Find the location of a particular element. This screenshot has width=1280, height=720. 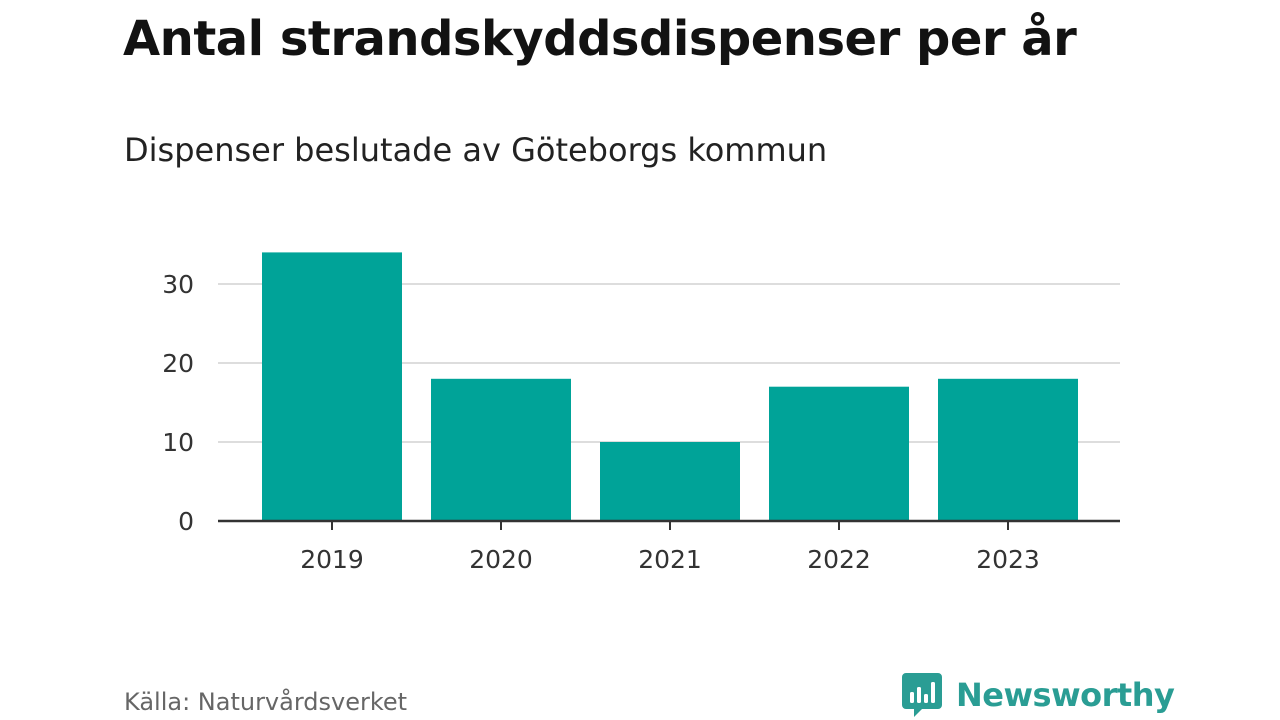

x-tick-label: 2019 is located at coordinates (332, 559).